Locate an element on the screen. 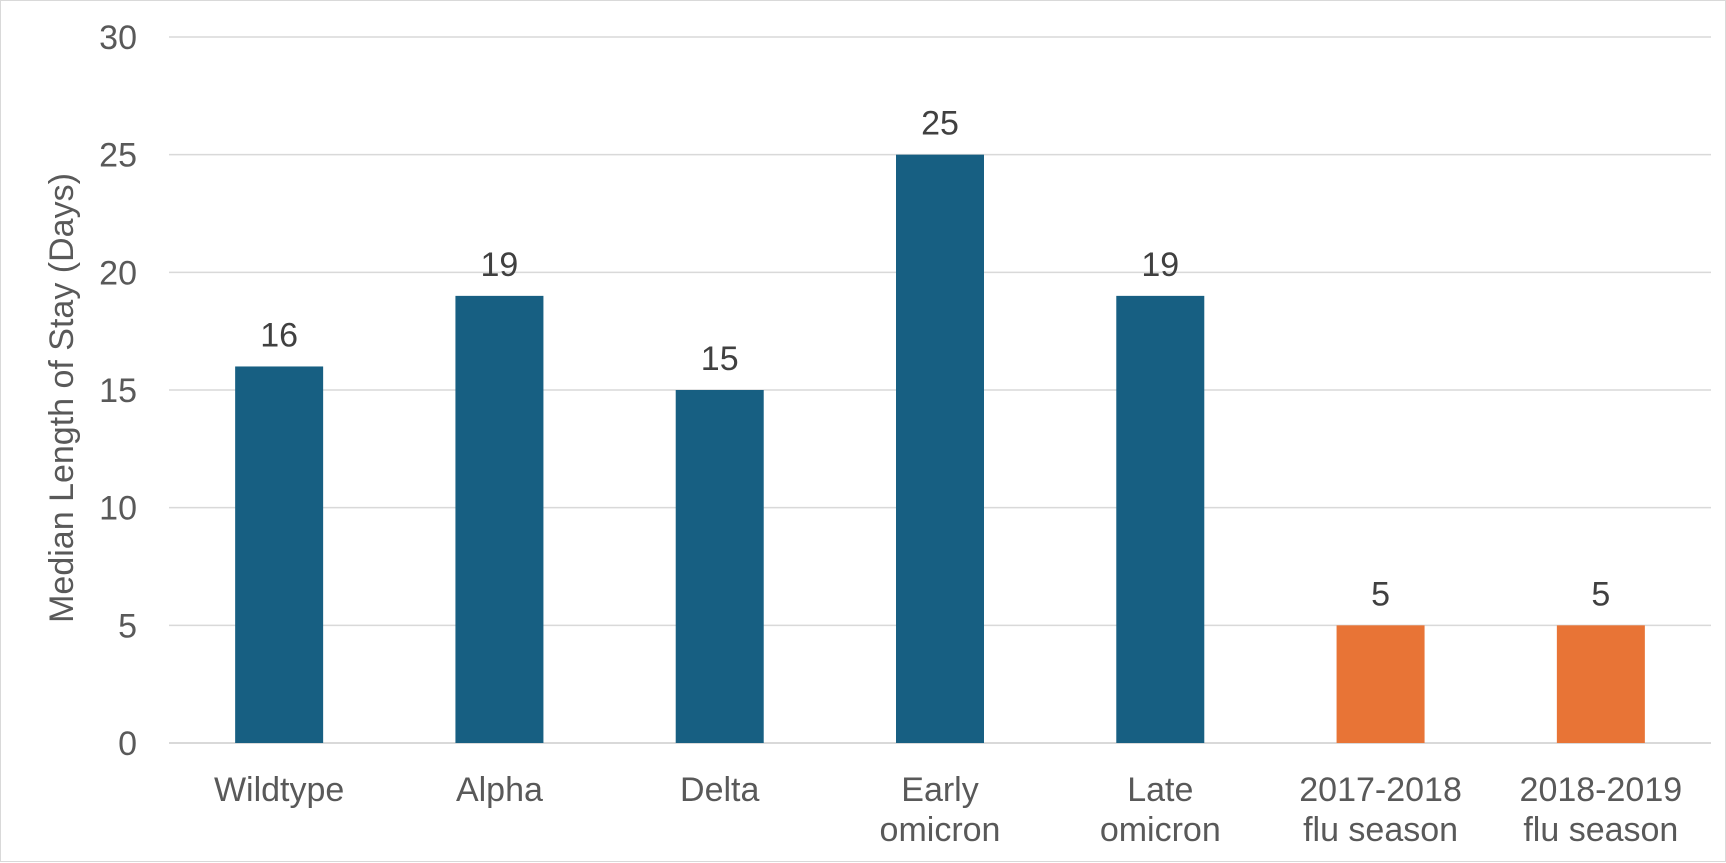 This screenshot has width=1726, height=863. y-tick-label: 15 is located at coordinates (118, 391).